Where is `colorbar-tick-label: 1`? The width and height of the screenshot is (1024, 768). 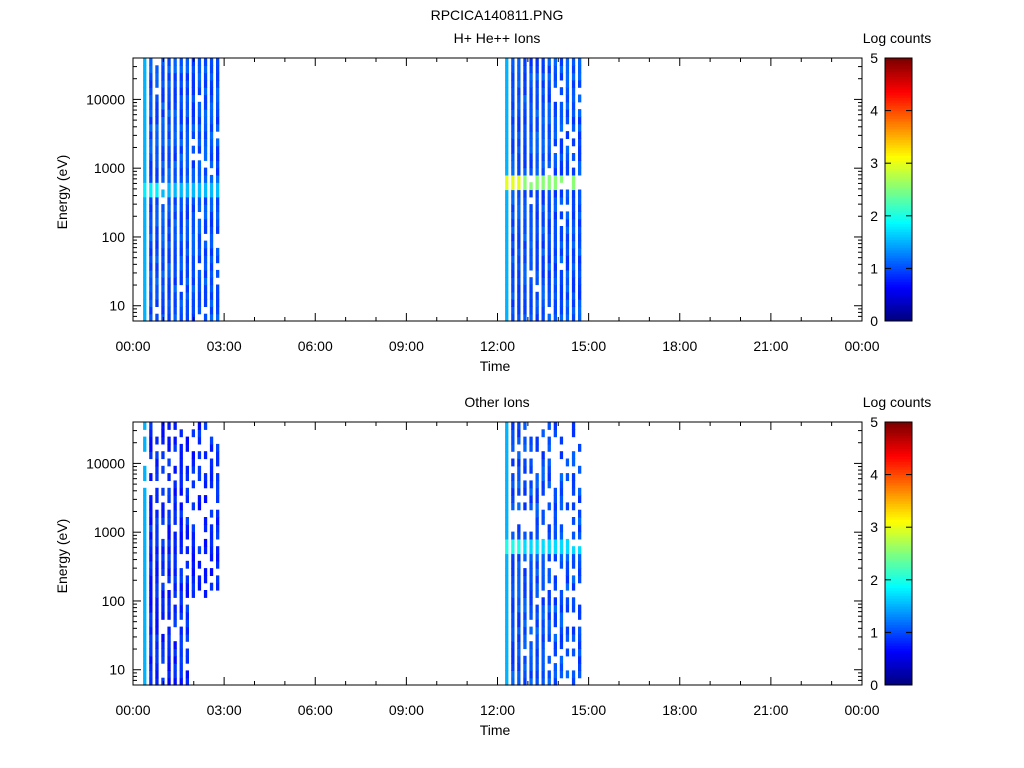 colorbar-tick-label: 1 is located at coordinates (874, 632).